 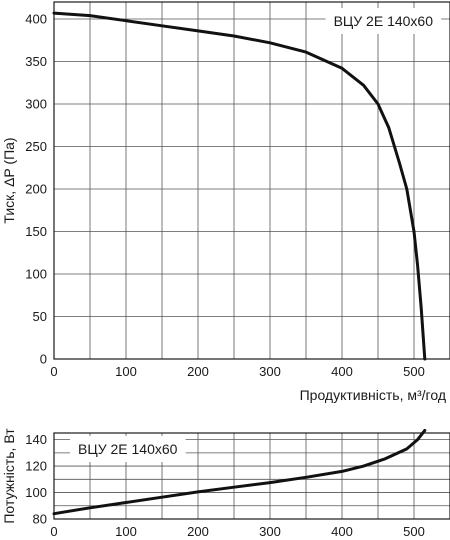 What do you see at coordinates (414, 371) in the screenshot?
I see `pressure-x-tick-label: 500` at bounding box center [414, 371].